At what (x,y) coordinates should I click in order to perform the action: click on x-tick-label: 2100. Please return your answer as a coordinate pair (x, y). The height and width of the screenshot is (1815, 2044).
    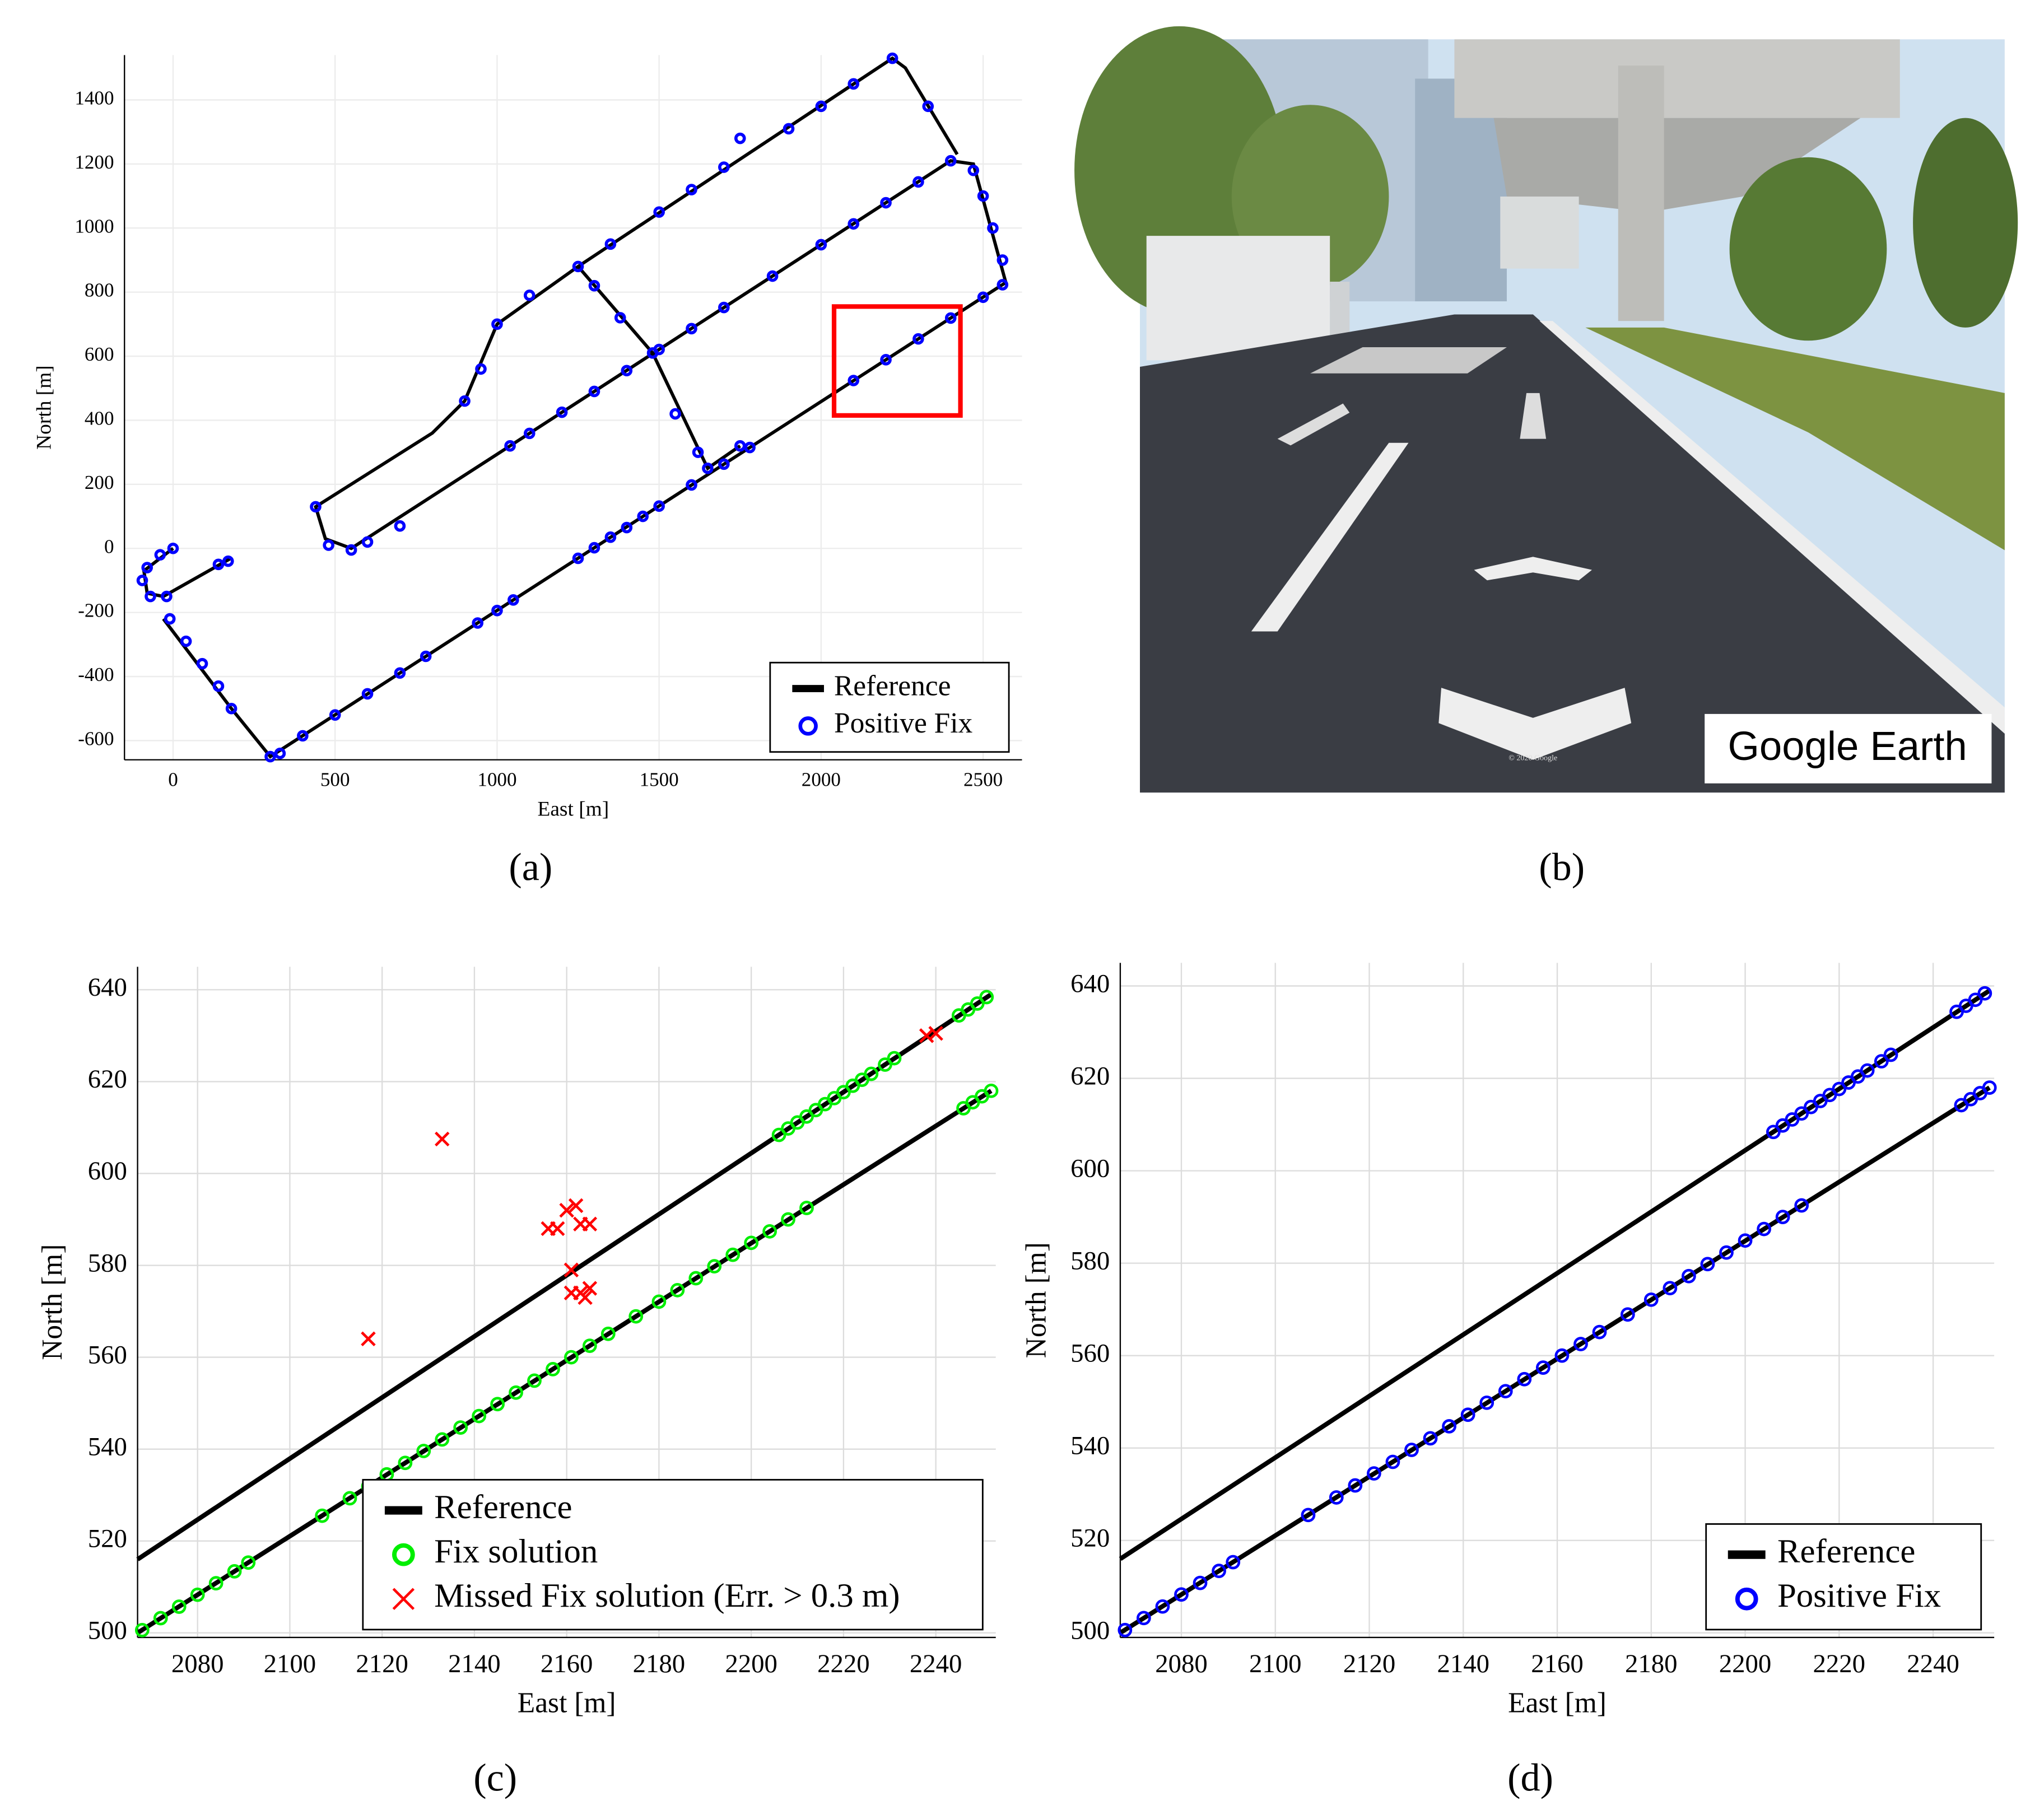
    Looking at the image, I should click on (290, 1664).